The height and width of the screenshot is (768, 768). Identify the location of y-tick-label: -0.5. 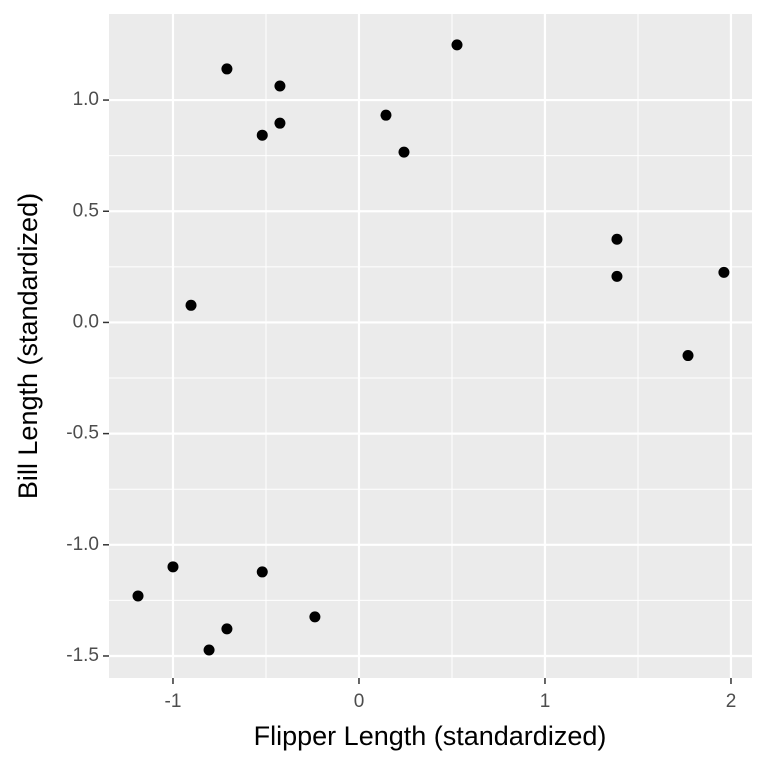
(82, 433).